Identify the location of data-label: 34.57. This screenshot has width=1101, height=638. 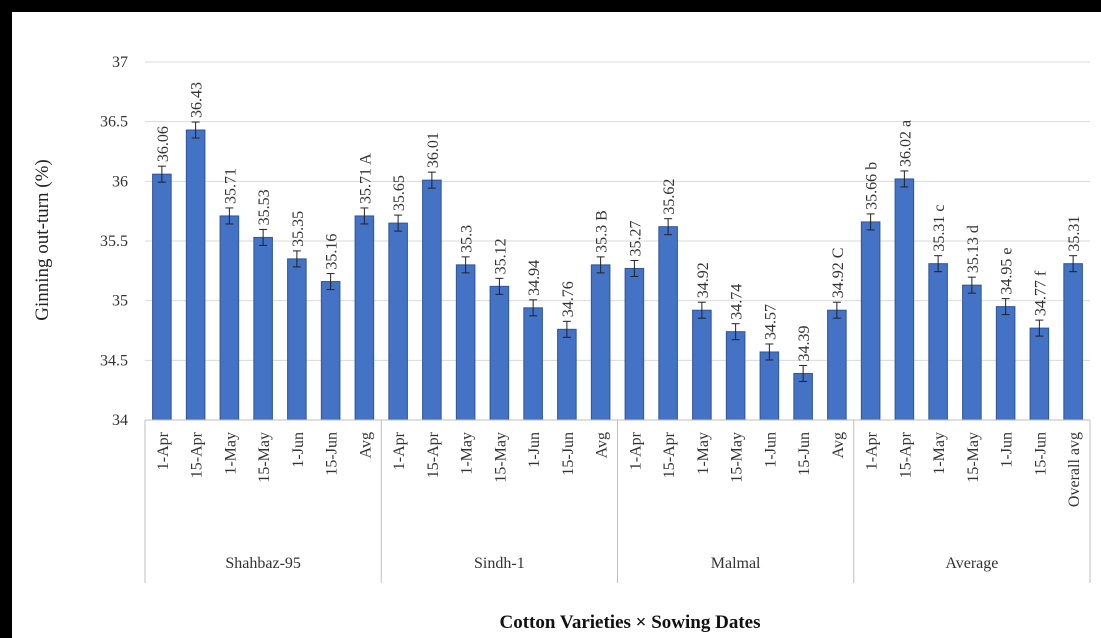
(770, 322).